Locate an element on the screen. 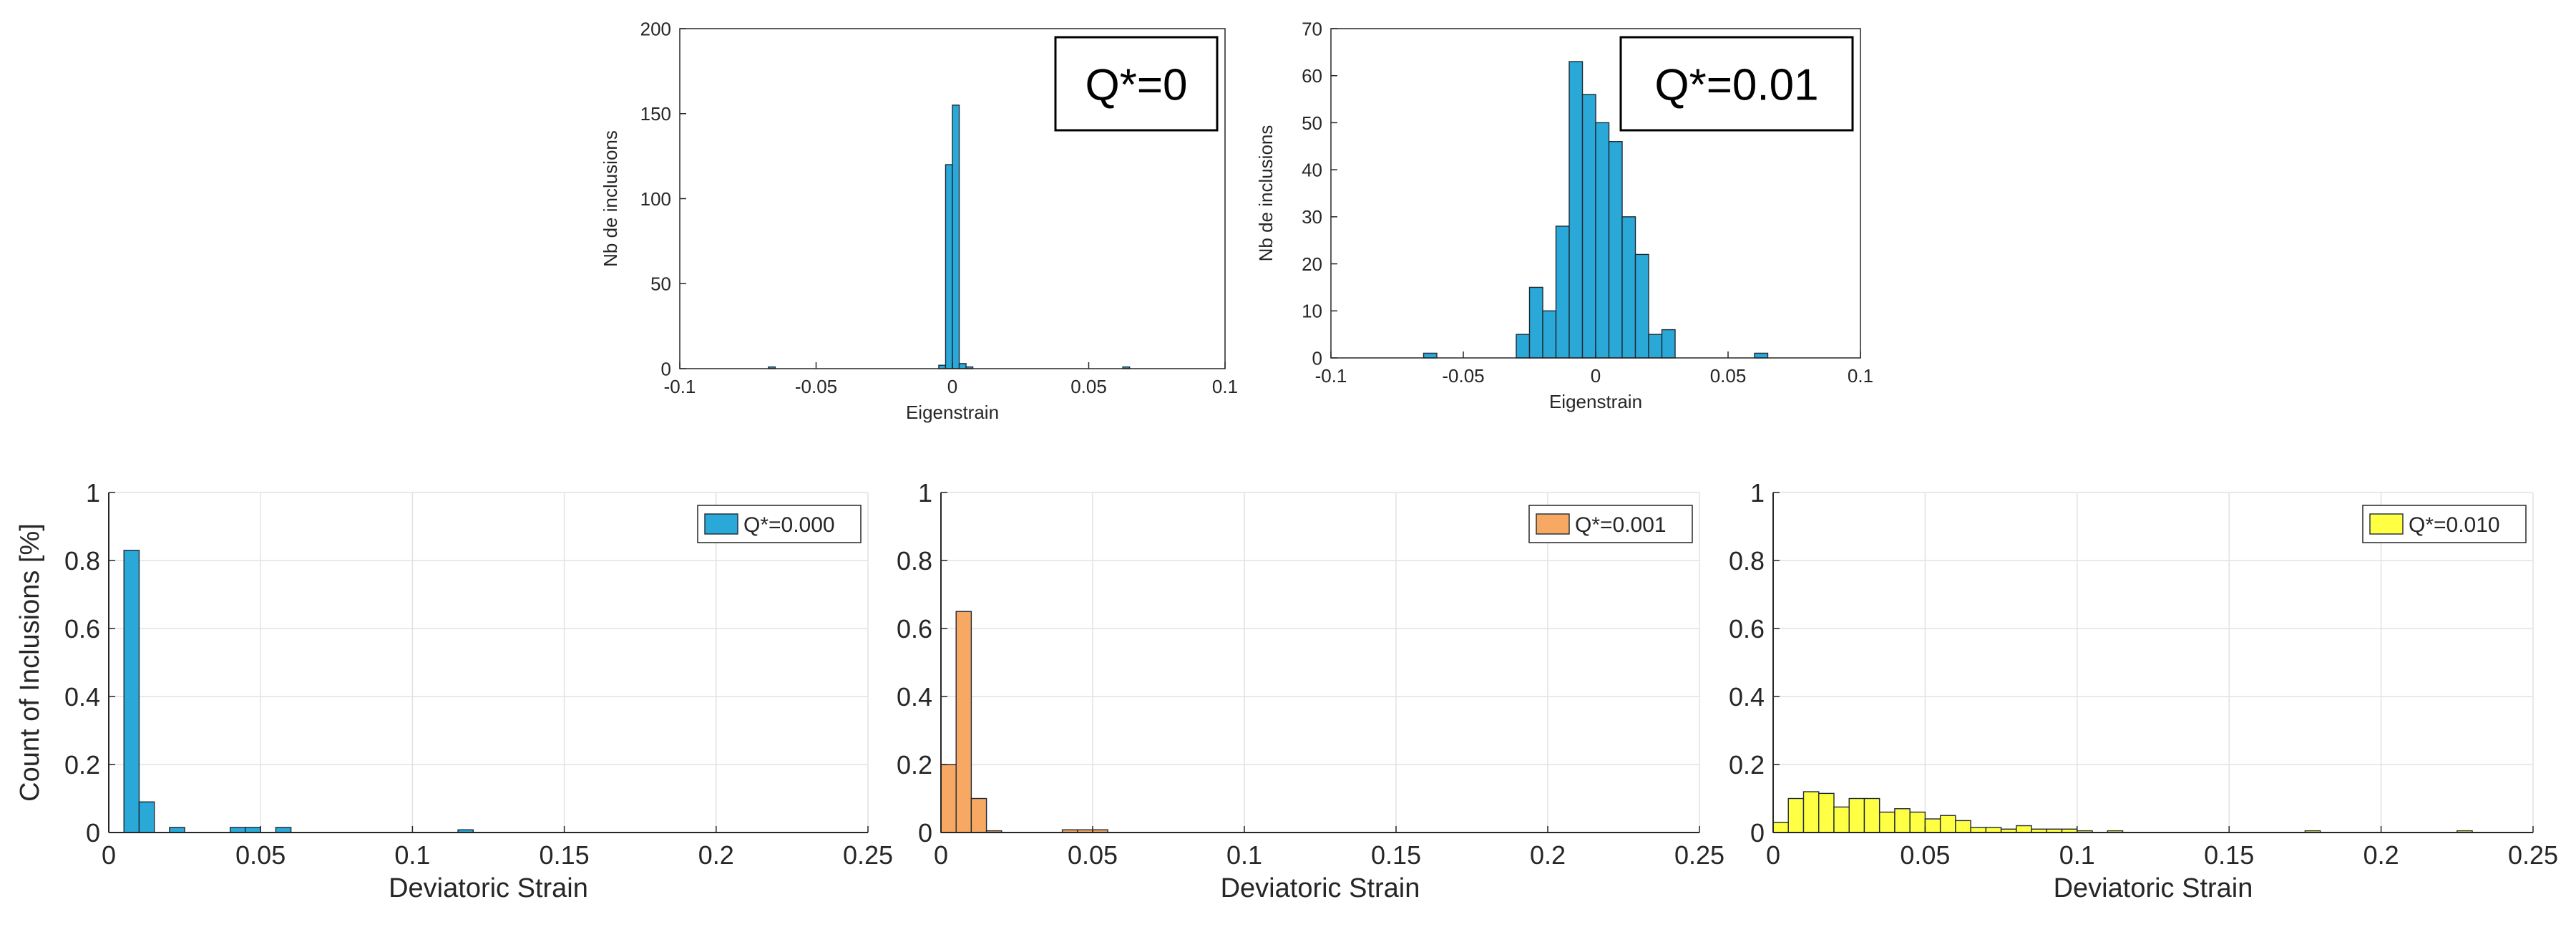 Image resolution: width=2576 pixels, height=927 pixels. y-tick-label: 150 is located at coordinates (655, 114).